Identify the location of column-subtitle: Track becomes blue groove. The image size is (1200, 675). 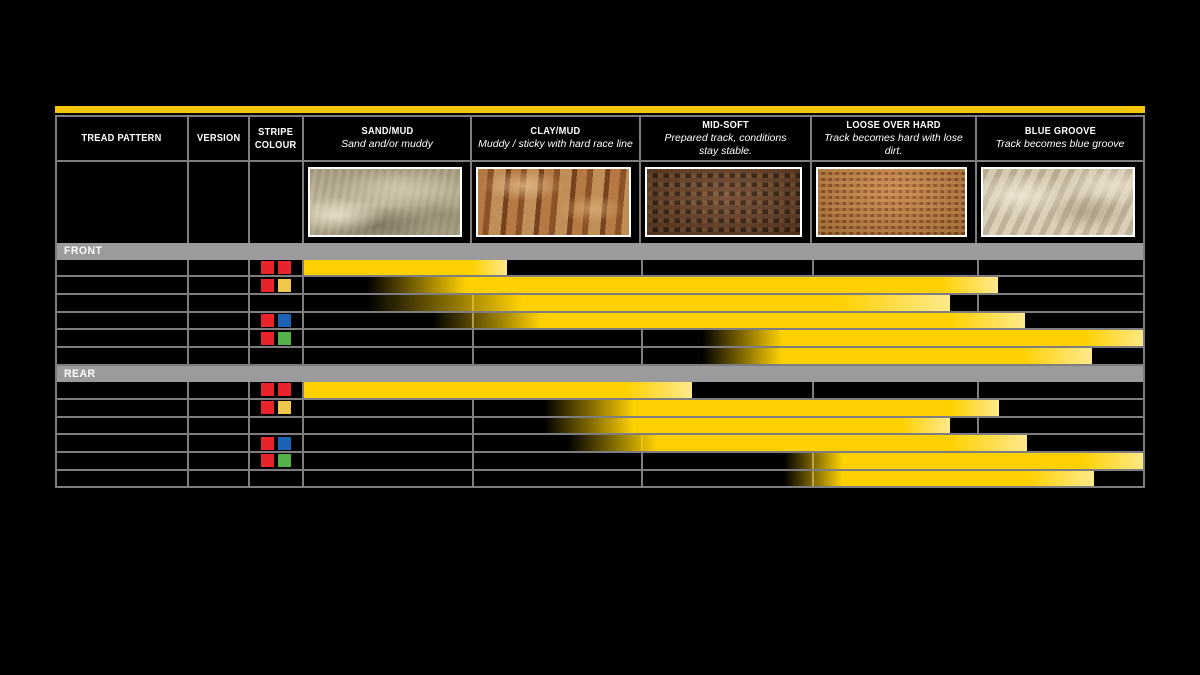
(1060, 144).